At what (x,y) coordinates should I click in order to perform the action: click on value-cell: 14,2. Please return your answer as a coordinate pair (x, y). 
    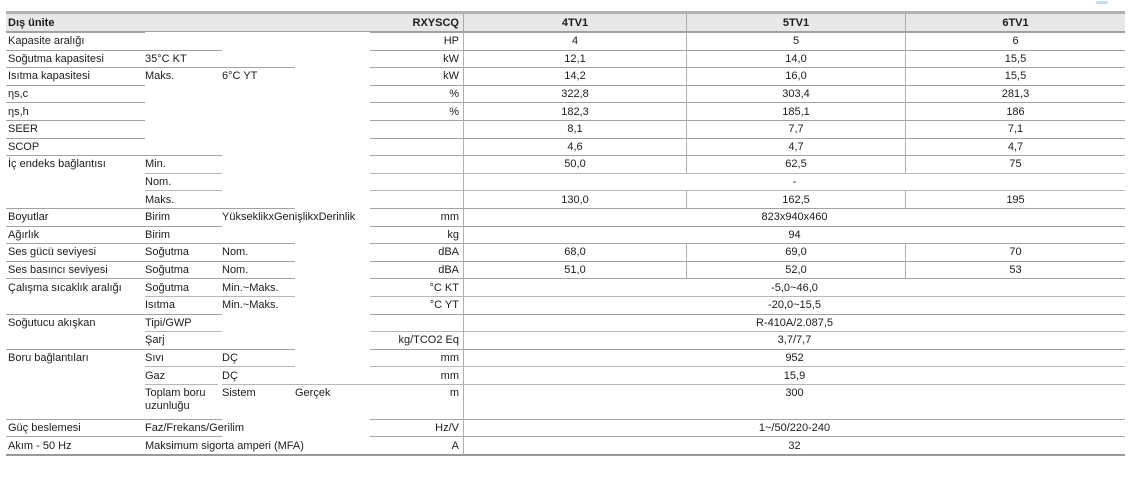
    Looking at the image, I should click on (574, 76).